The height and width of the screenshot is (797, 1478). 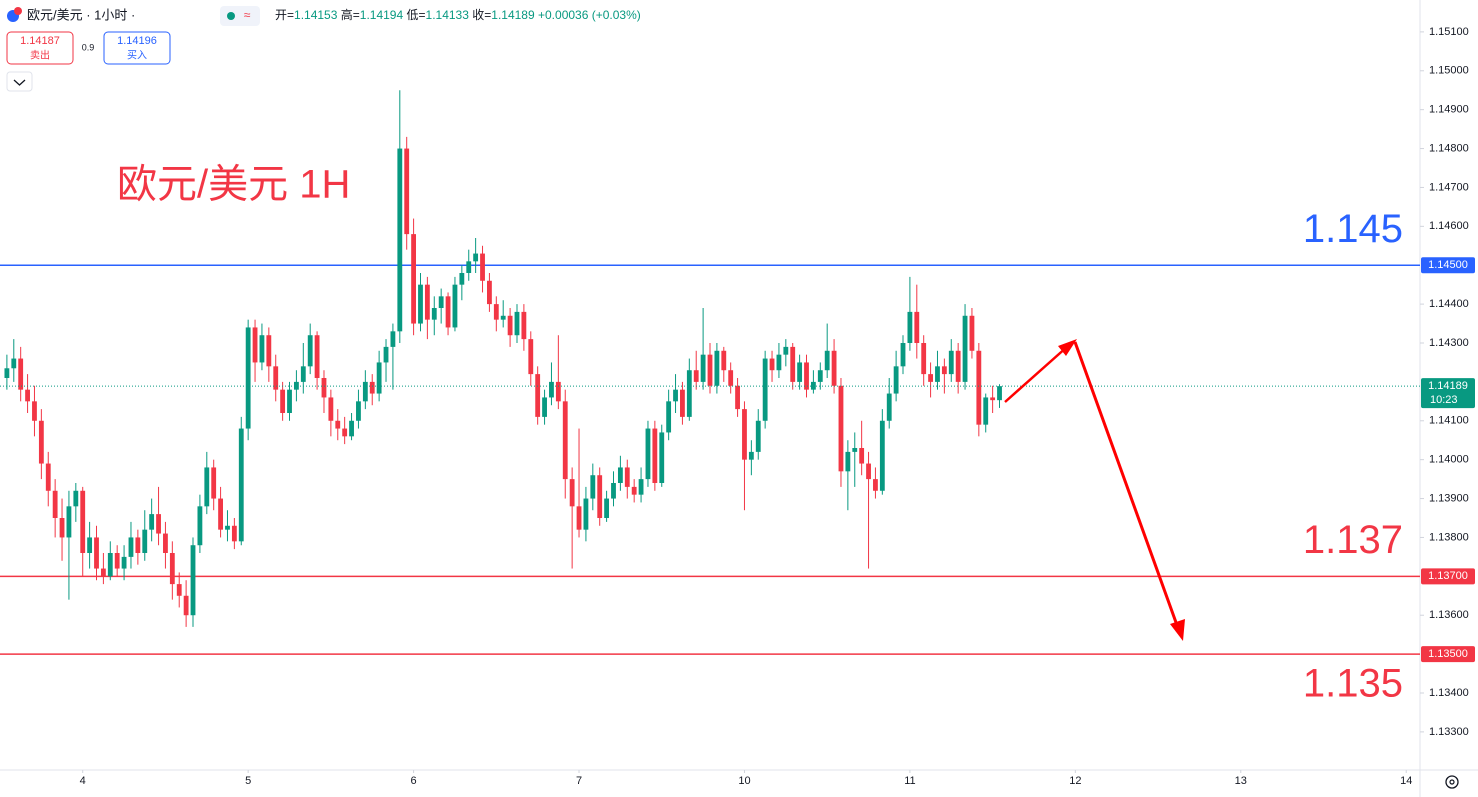 What do you see at coordinates (1452, 782) in the screenshot?
I see `settings-icon` at bounding box center [1452, 782].